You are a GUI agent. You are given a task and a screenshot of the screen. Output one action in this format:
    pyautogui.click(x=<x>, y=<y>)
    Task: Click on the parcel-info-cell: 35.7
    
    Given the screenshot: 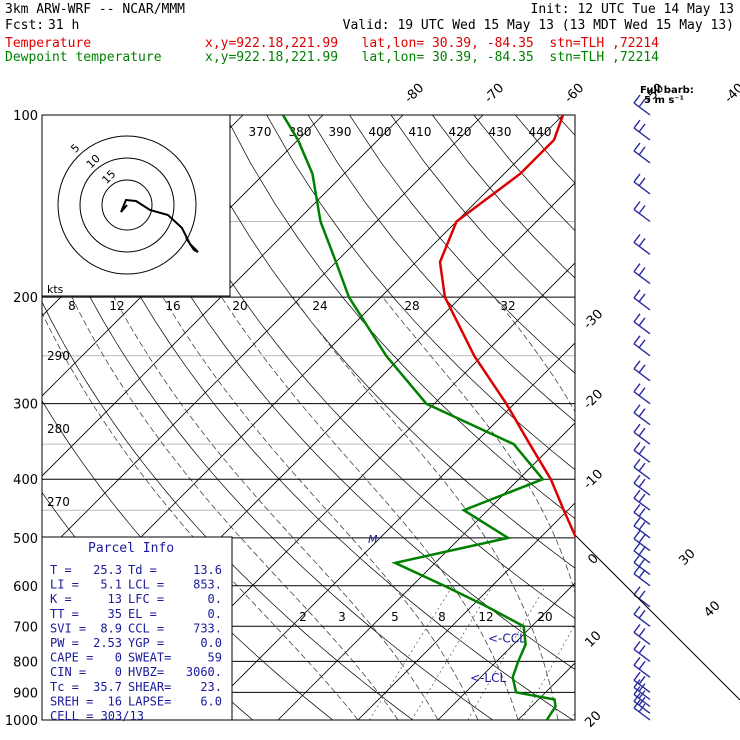 What is the action you would take?
    pyautogui.click(x=107, y=687)
    